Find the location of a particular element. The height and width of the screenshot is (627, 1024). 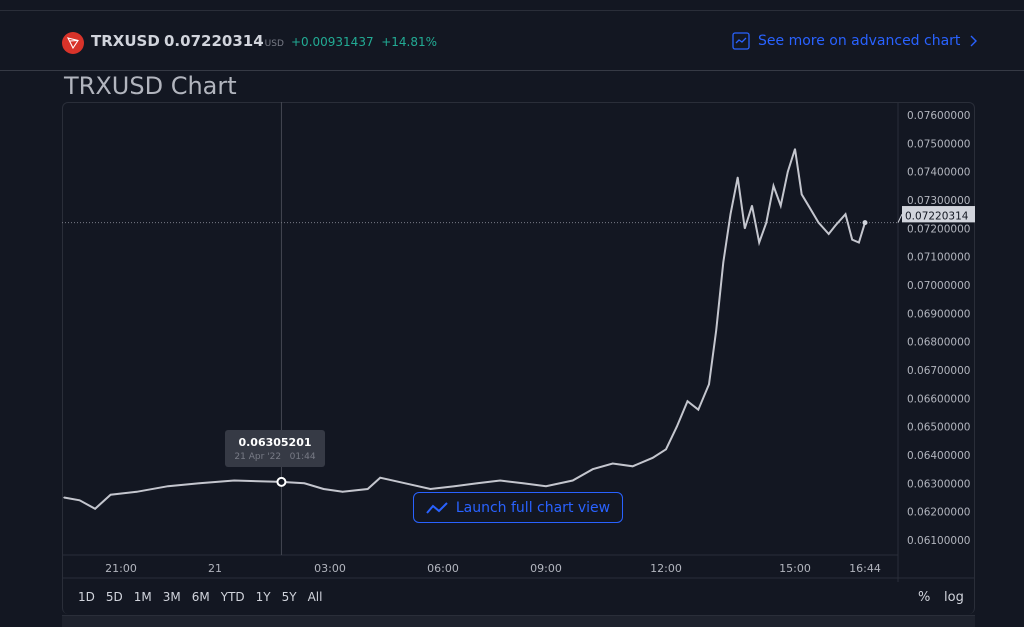

y-tick-label: 0.06800000 is located at coordinates (938, 343).